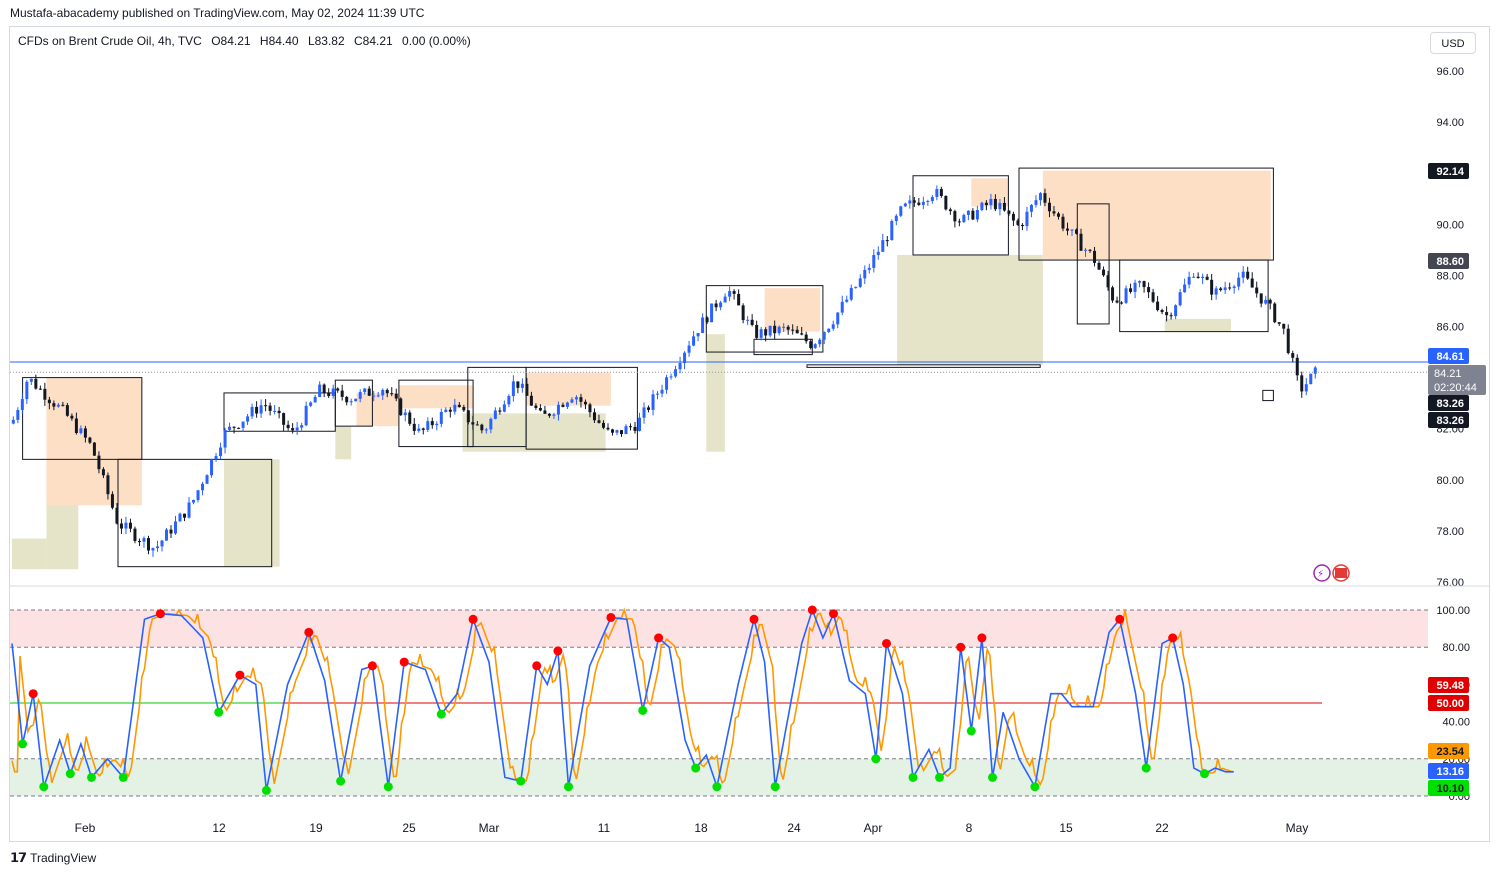 The width and height of the screenshot is (1500, 876). What do you see at coordinates (326, 41) in the screenshot?
I see `legend-low: L83.82` at bounding box center [326, 41].